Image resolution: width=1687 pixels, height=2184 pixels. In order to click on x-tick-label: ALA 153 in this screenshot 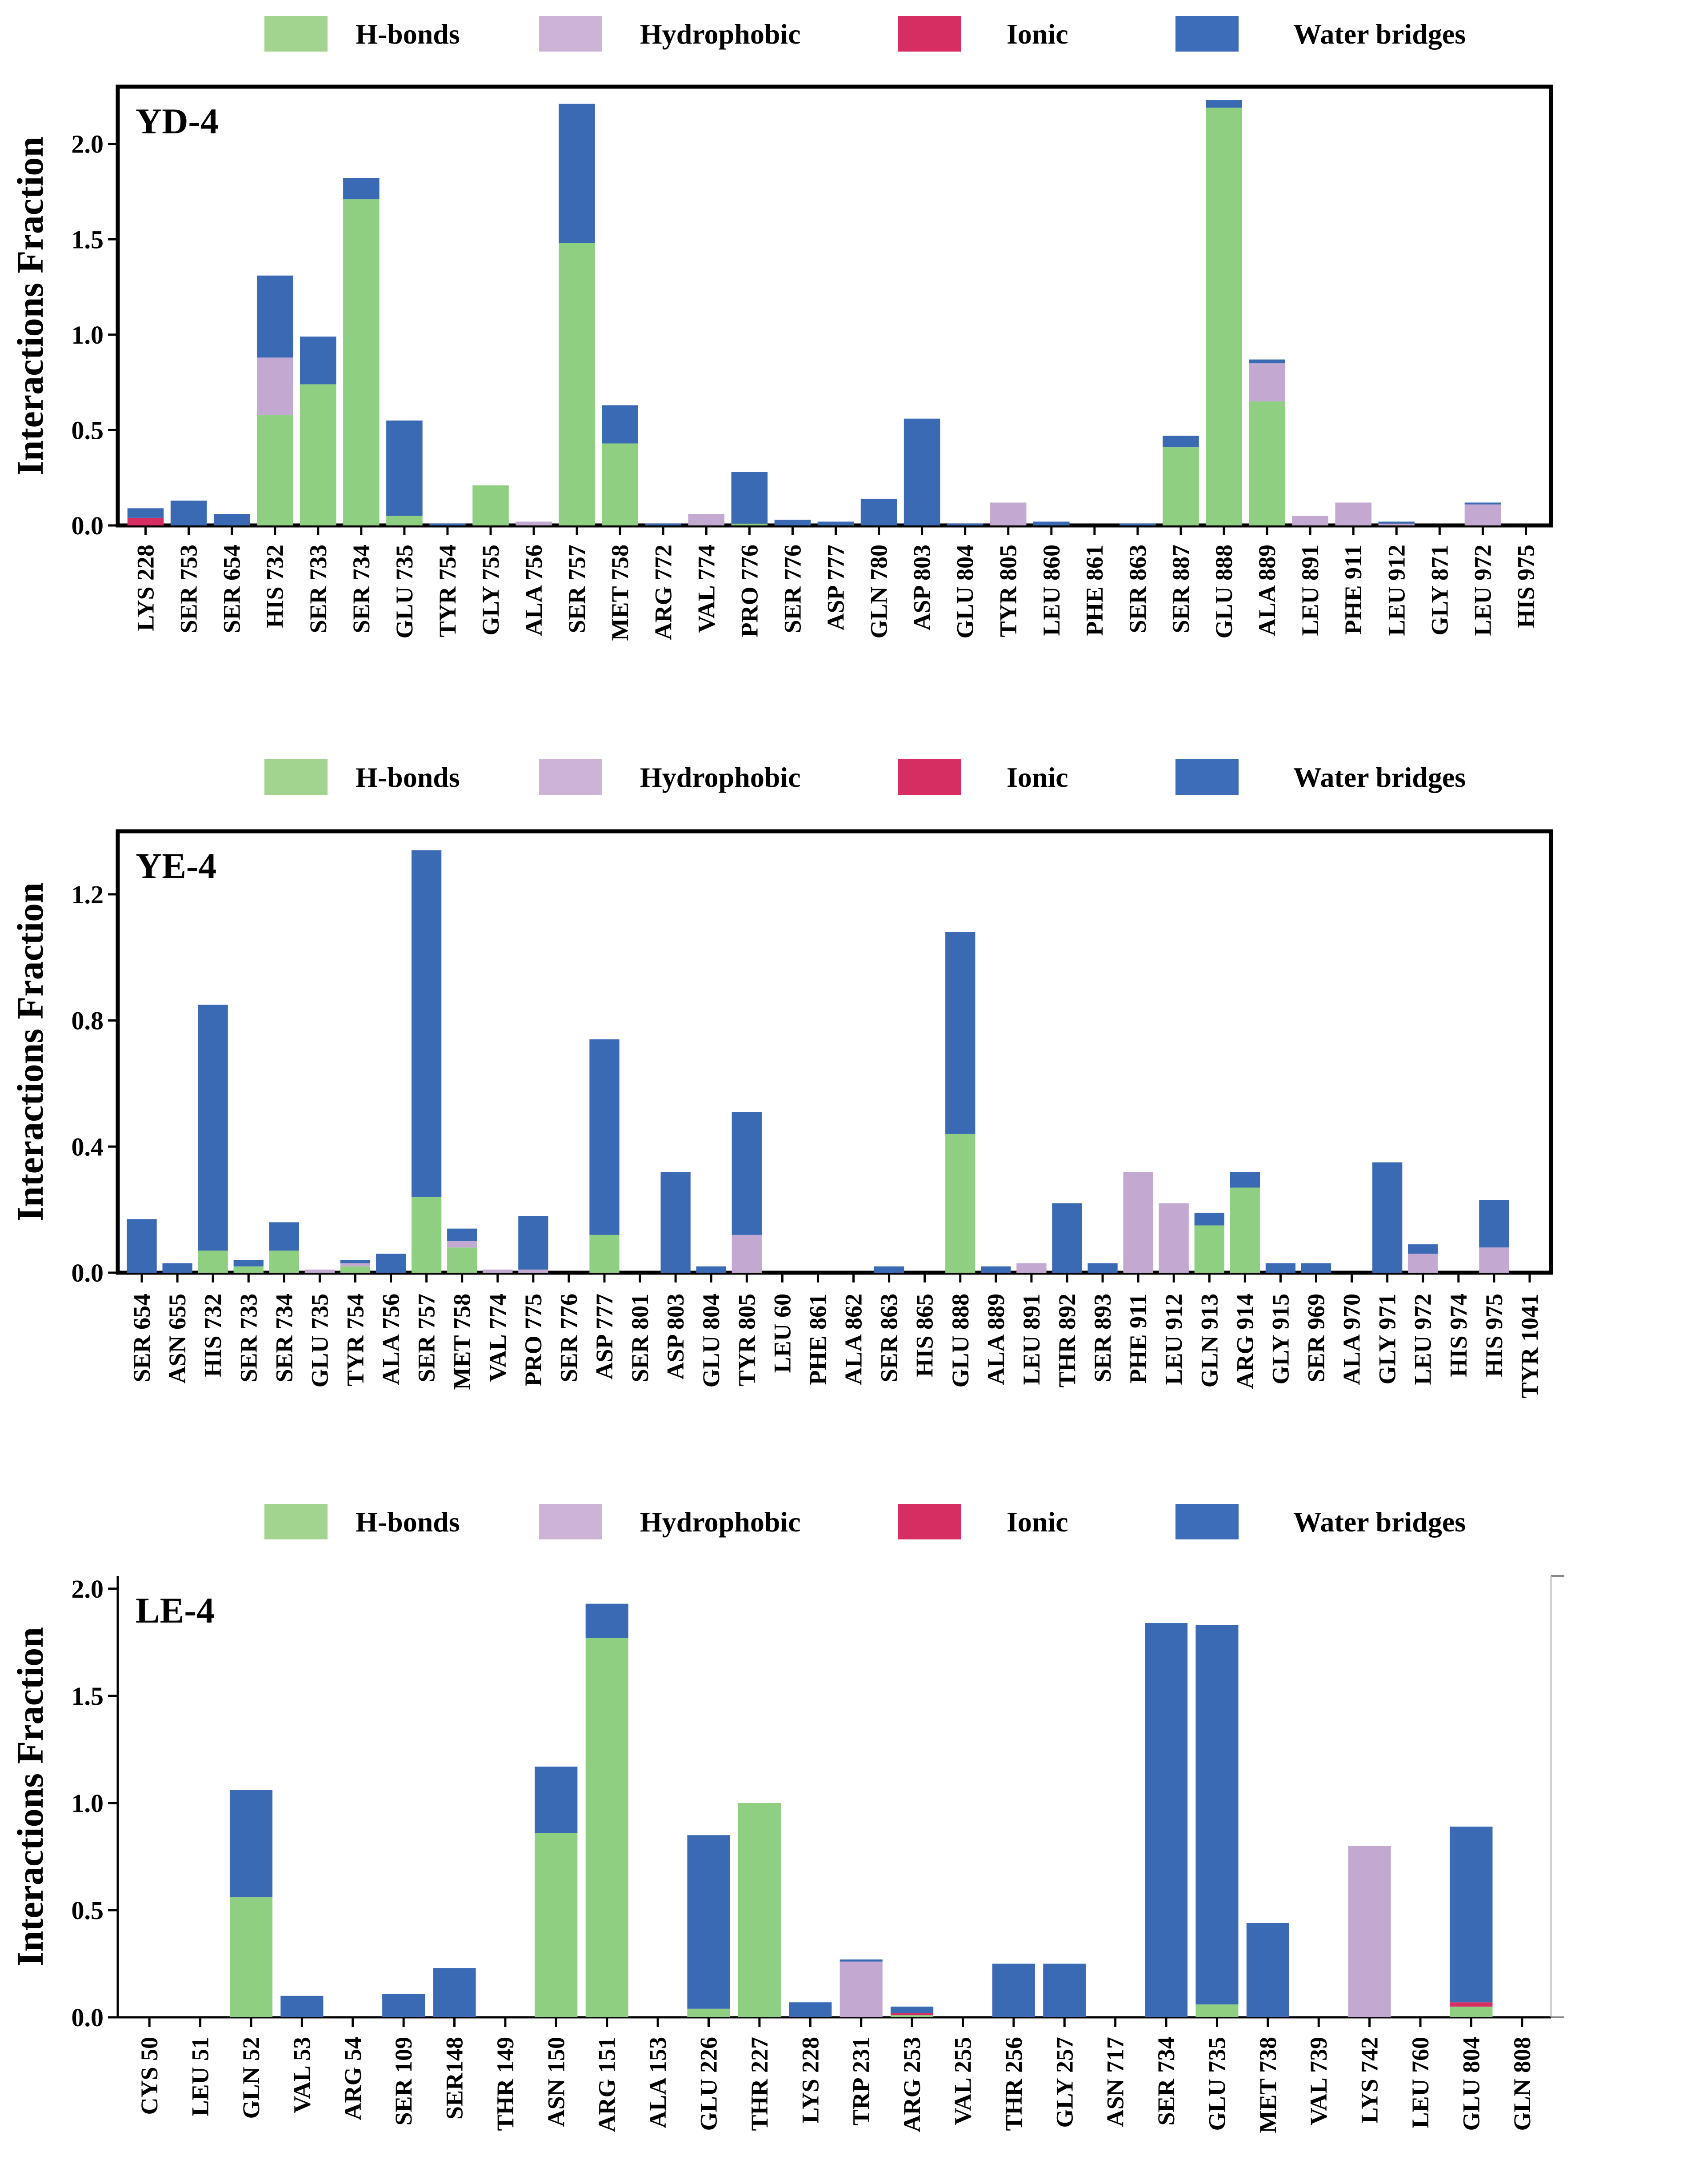, I will do `click(657, 2082)`.